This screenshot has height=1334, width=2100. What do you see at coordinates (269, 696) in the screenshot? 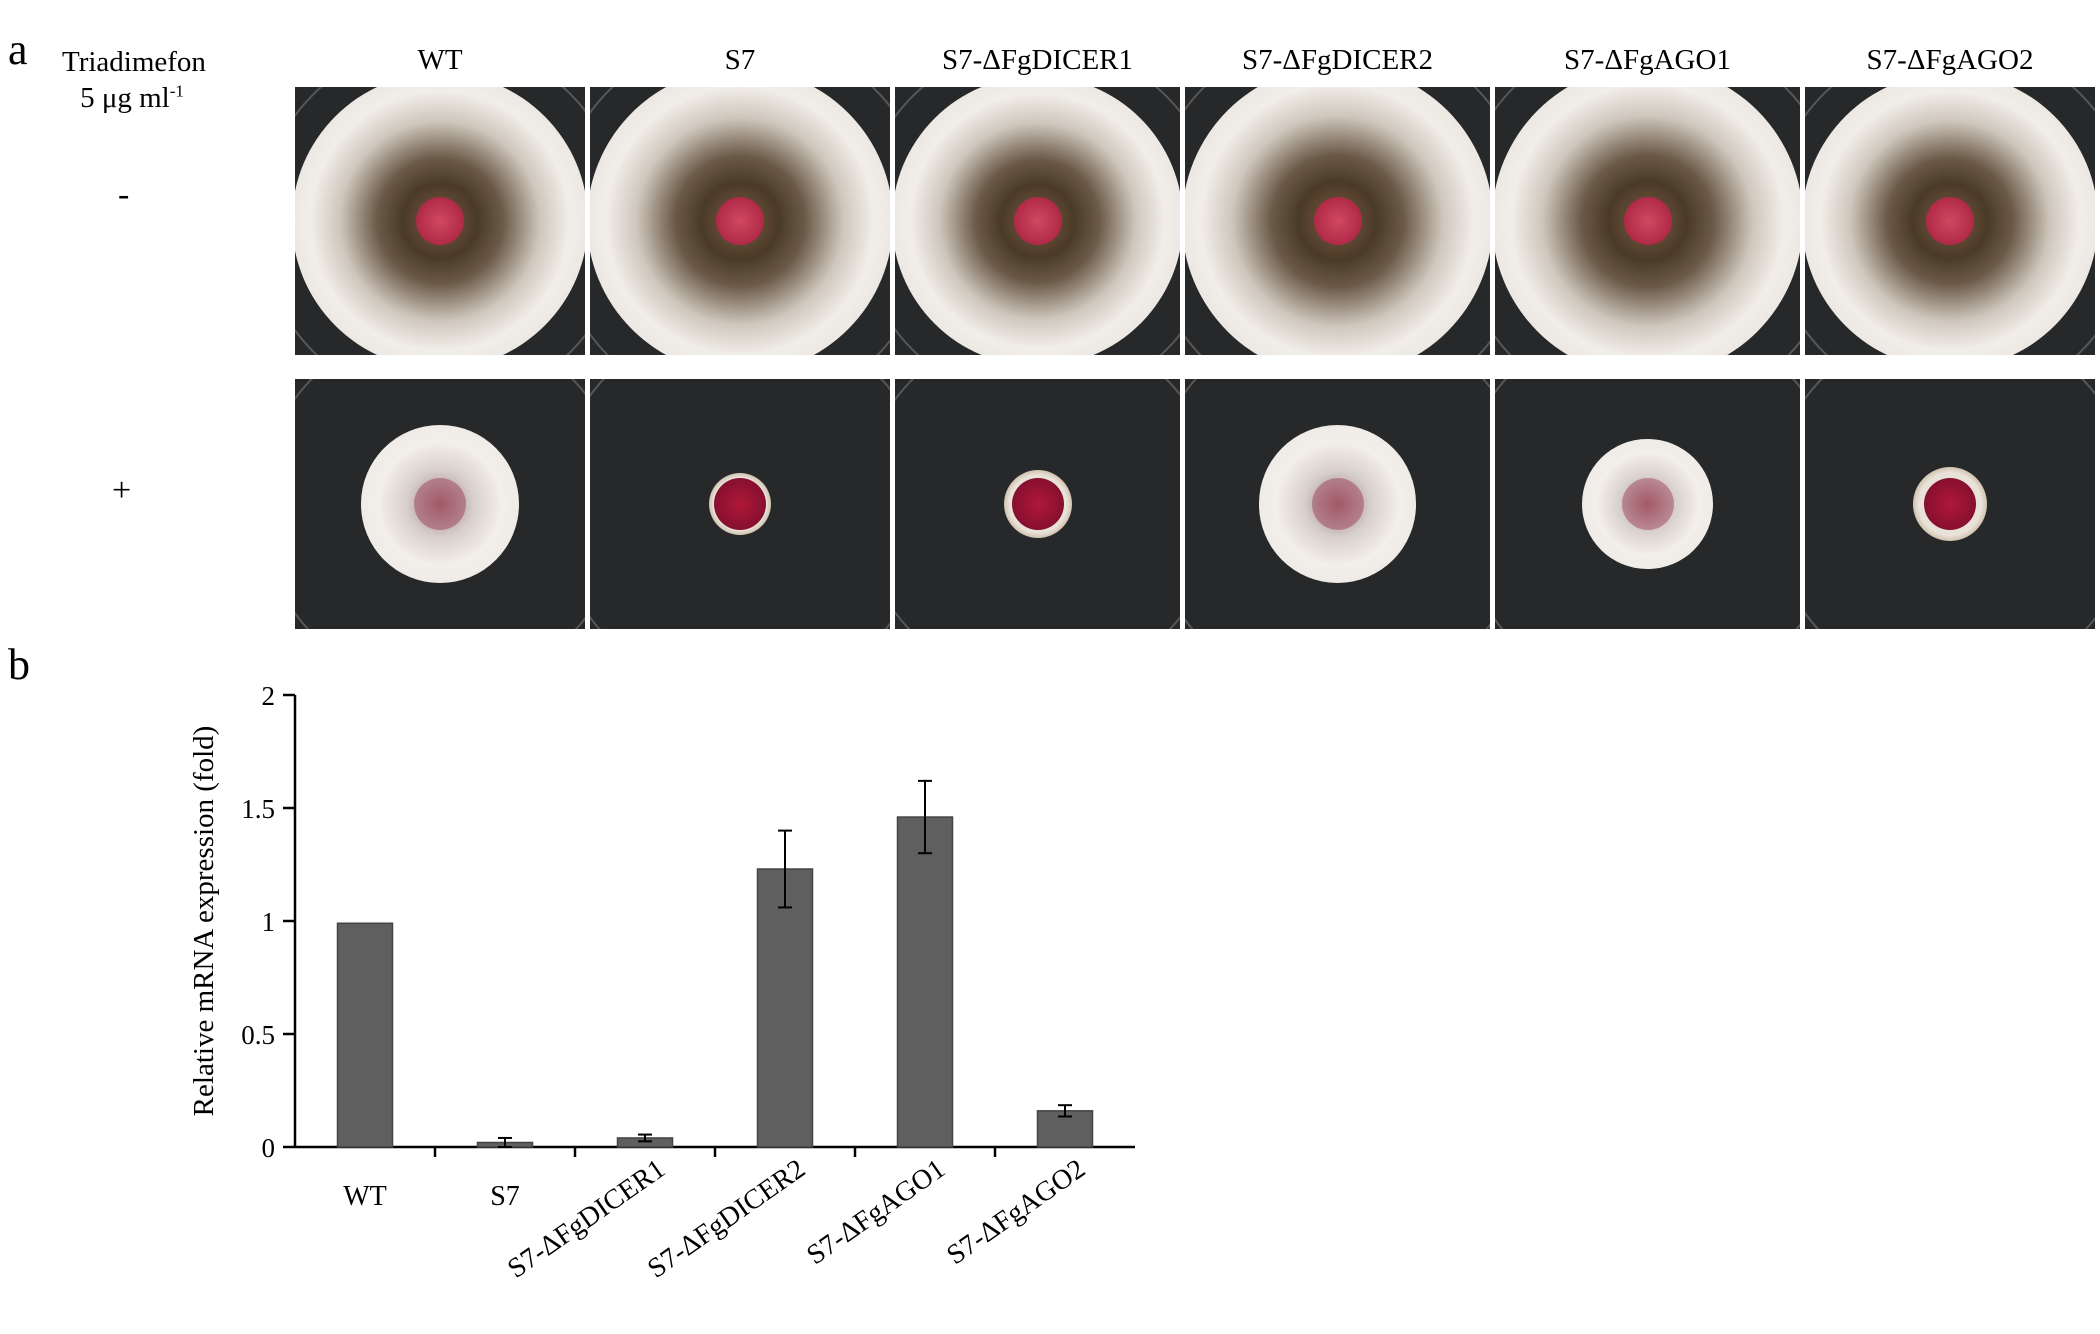
I see `y-tick-label: 2` at bounding box center [269, 696].